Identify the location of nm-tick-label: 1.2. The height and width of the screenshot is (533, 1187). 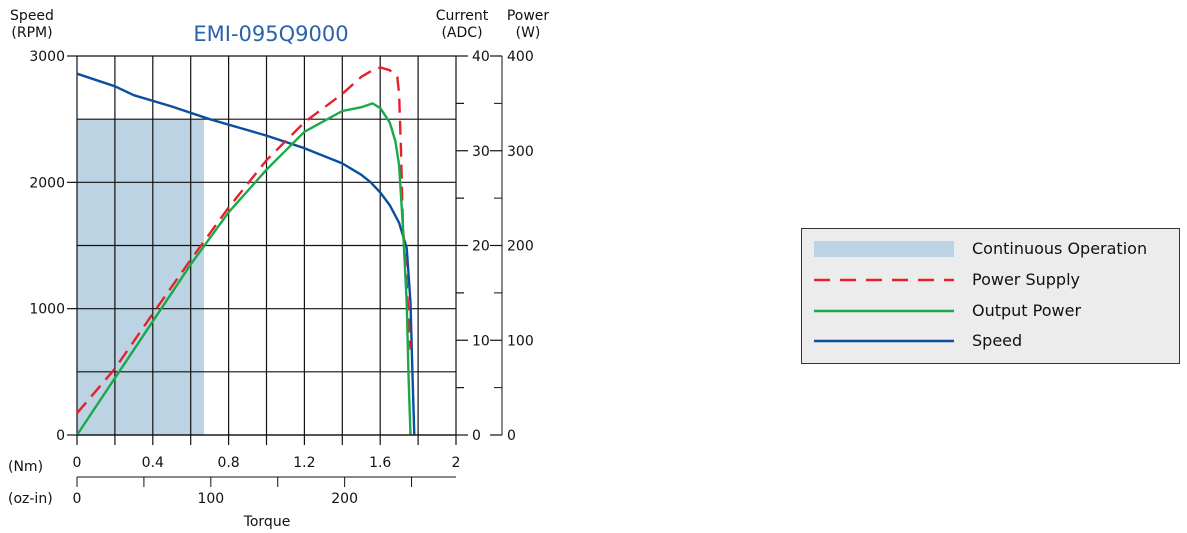
(304, 463).